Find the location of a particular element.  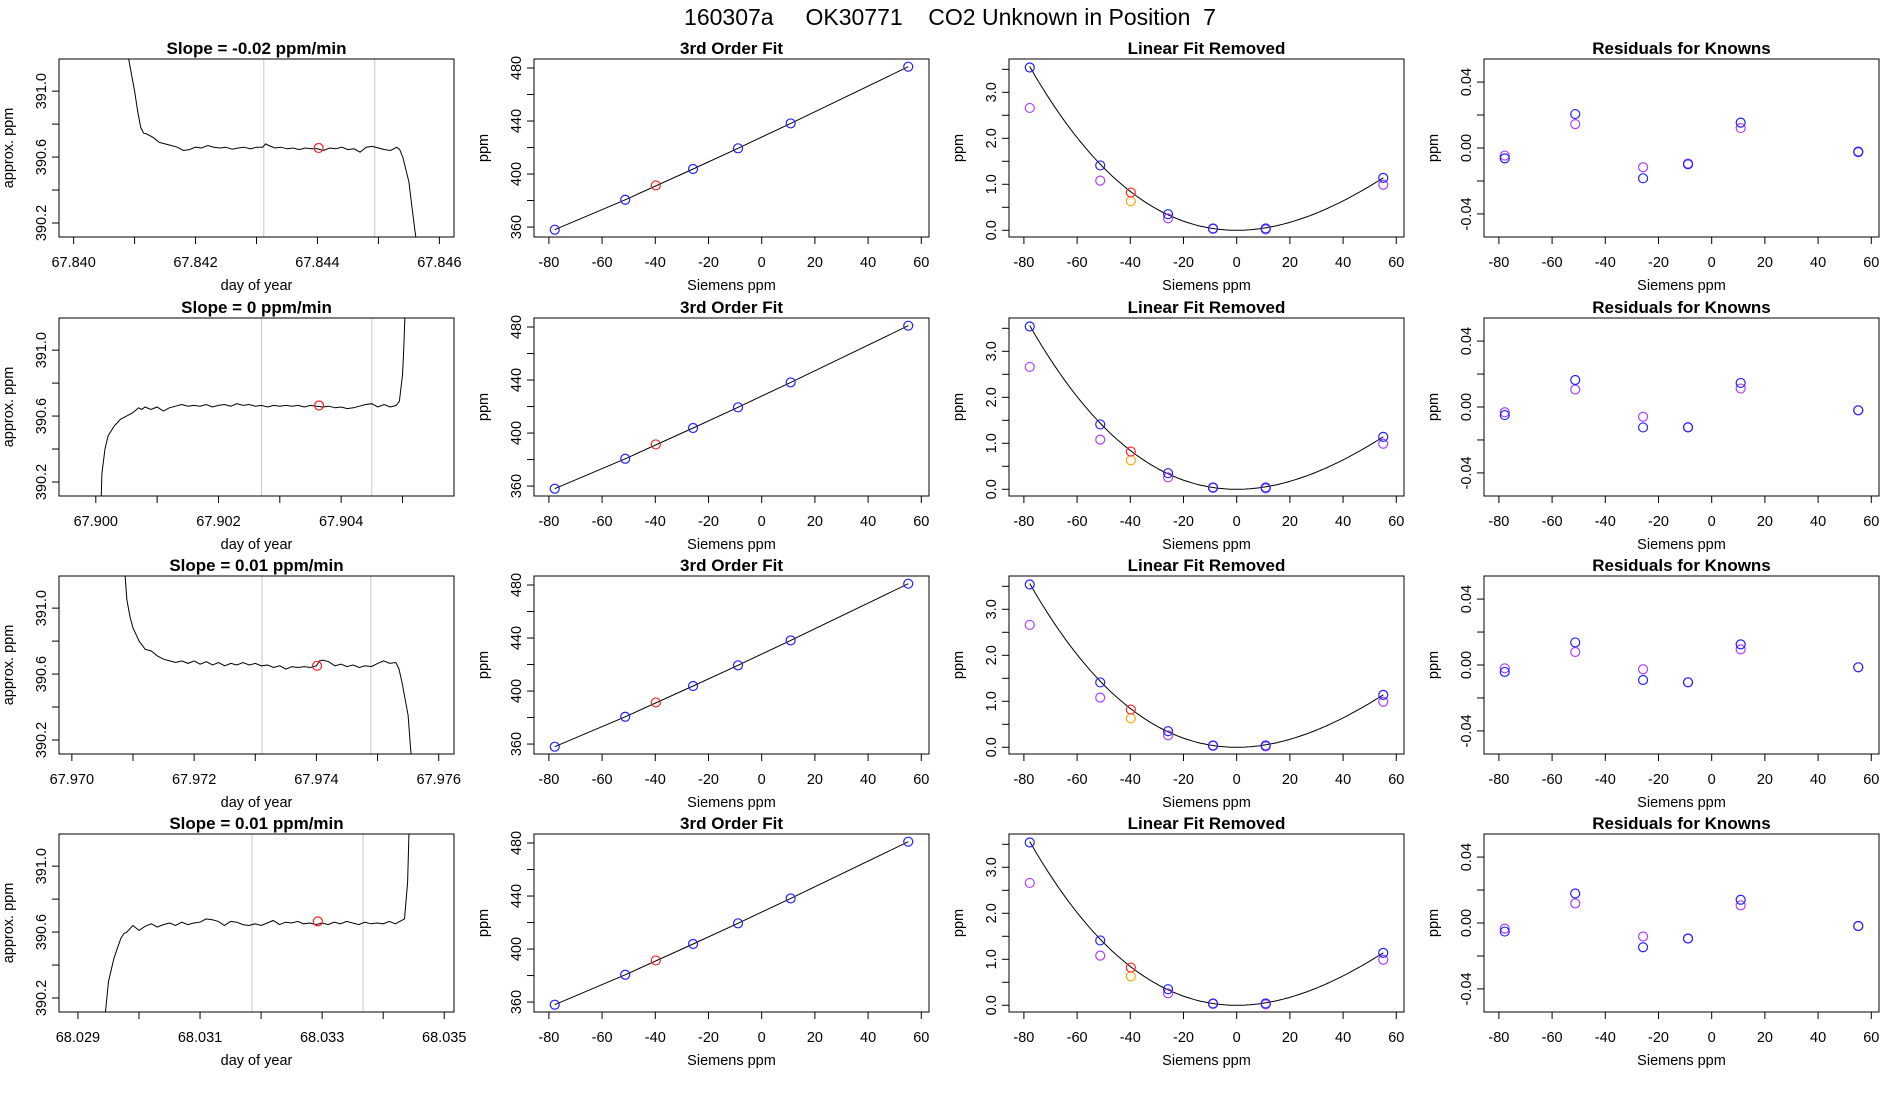

y-tick-label: 390.2 is located at coordinates (42, 740).